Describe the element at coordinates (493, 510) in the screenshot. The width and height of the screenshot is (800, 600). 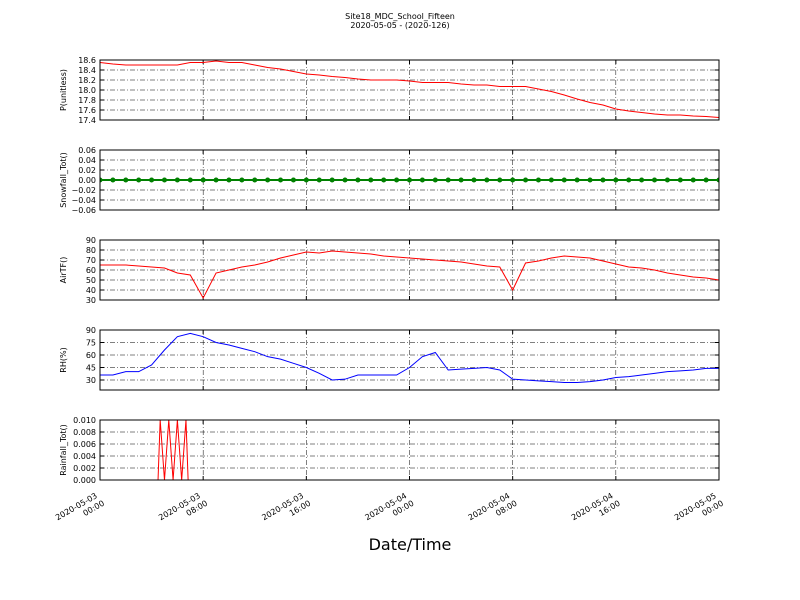
I see `x-tick-label: 2020-05-04 08:00` at that location.